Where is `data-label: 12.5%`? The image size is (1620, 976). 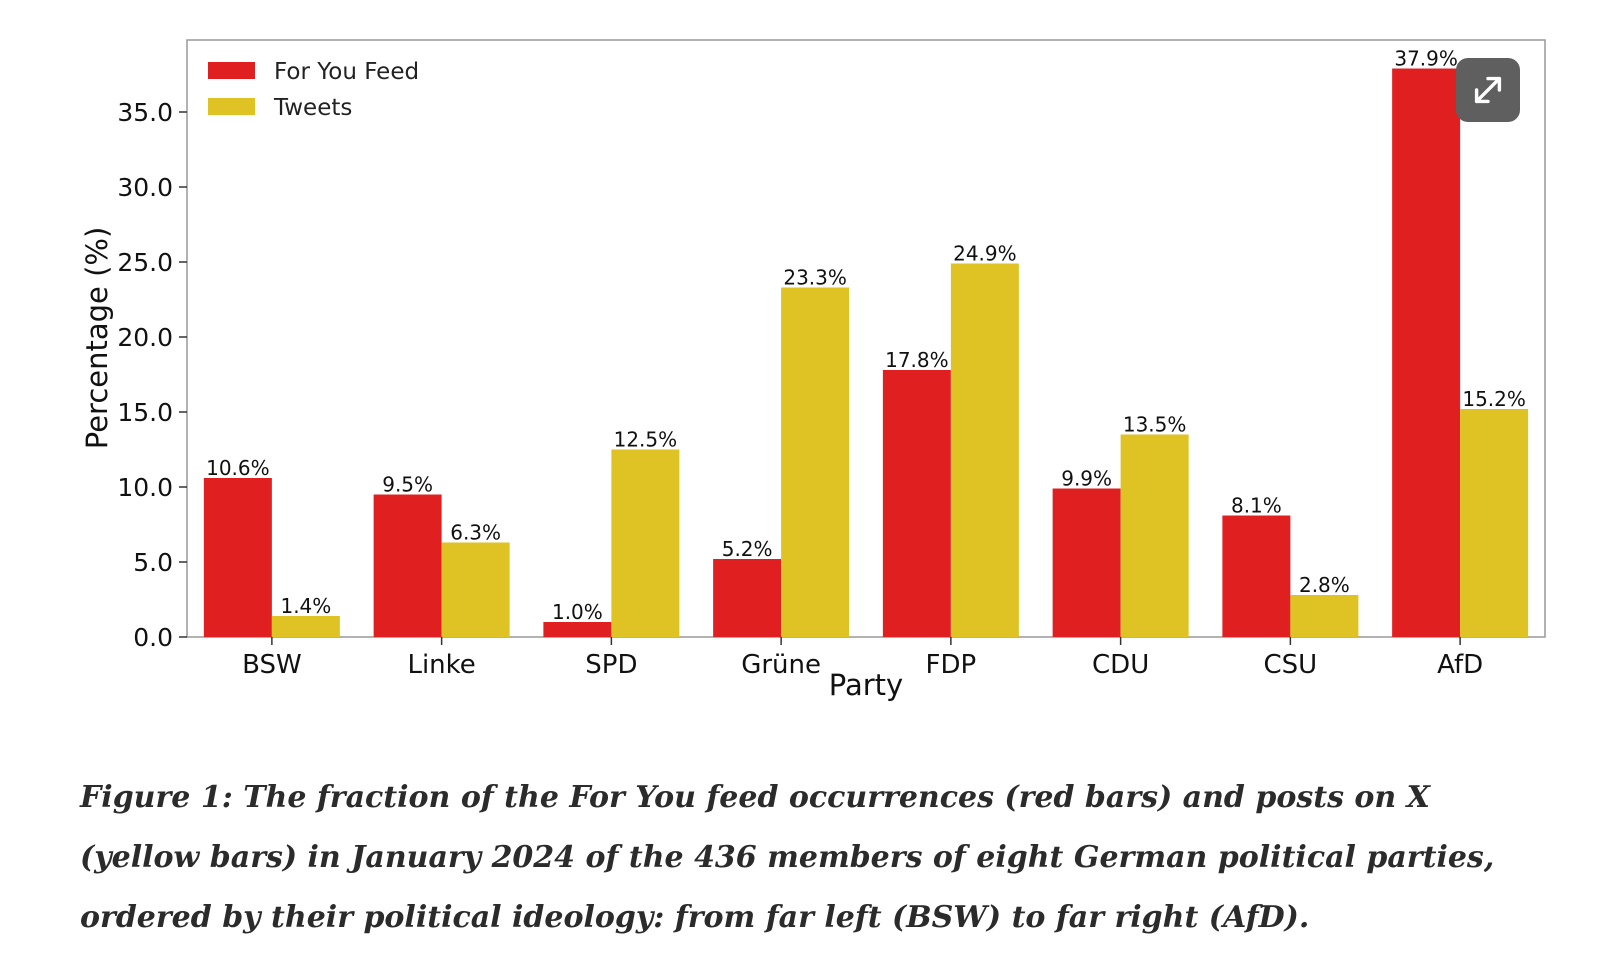 data-label: 12.5% is located at coordinates (646, 440).